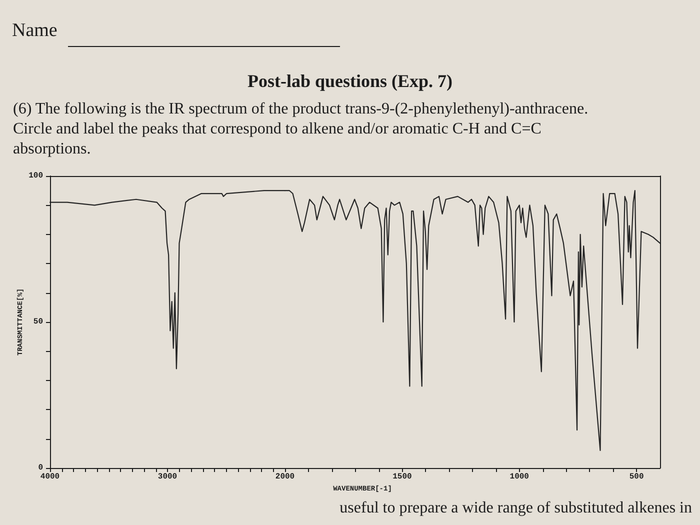  I want to click on y-tick-label: 50, so click(38, 322).